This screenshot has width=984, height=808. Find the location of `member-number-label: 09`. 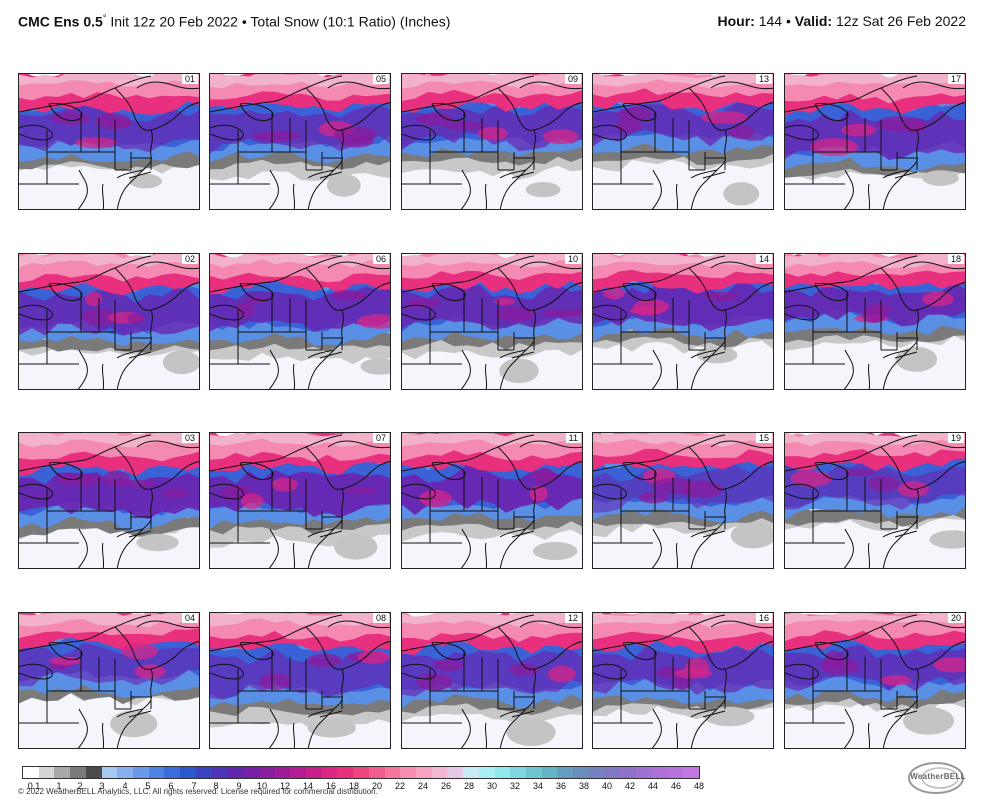

member-number-label: 09 is located at coordinates (572, 79).